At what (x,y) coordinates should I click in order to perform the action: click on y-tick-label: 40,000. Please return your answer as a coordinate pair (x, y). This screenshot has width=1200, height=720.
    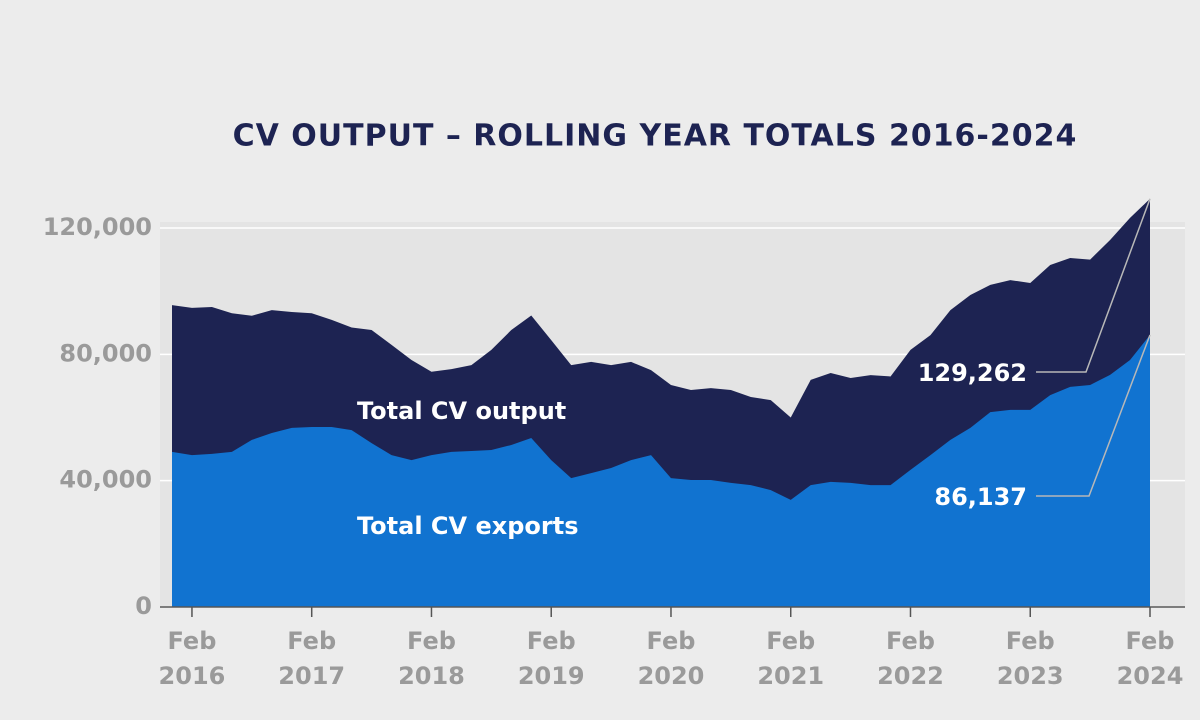
    Looking at the image, I should click on (105, 480).